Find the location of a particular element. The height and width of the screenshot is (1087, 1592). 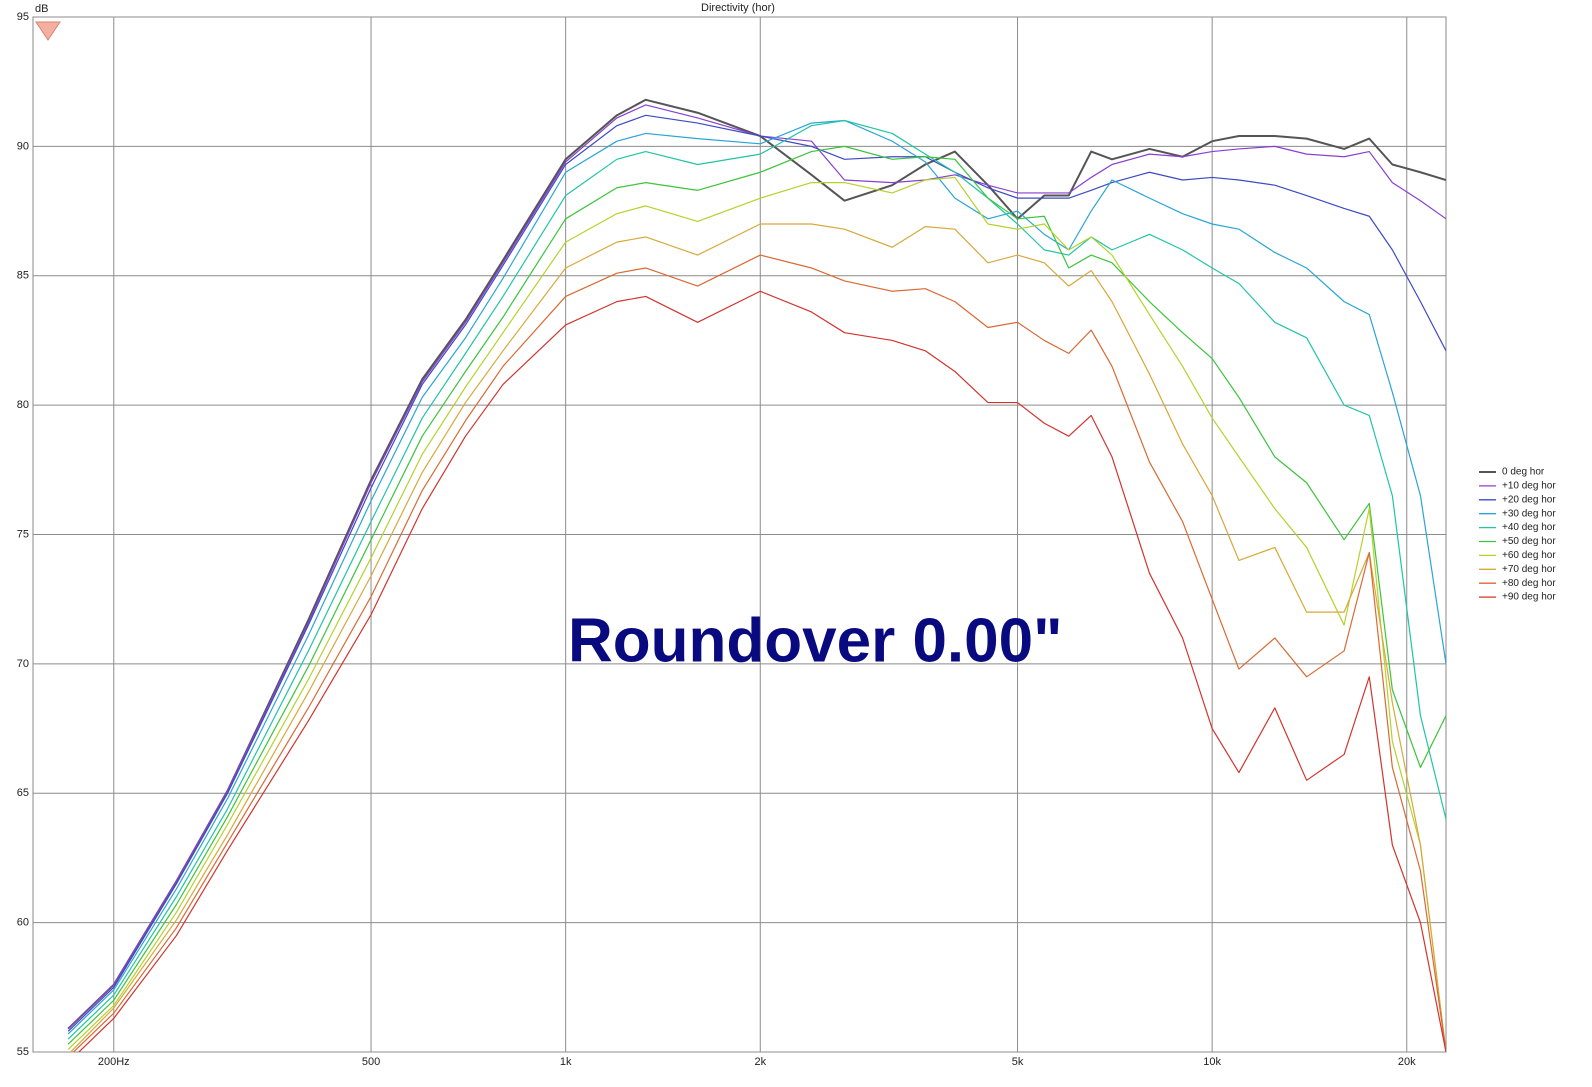

legend-label: +20 deg hor is located at coordinates (1529, 499).